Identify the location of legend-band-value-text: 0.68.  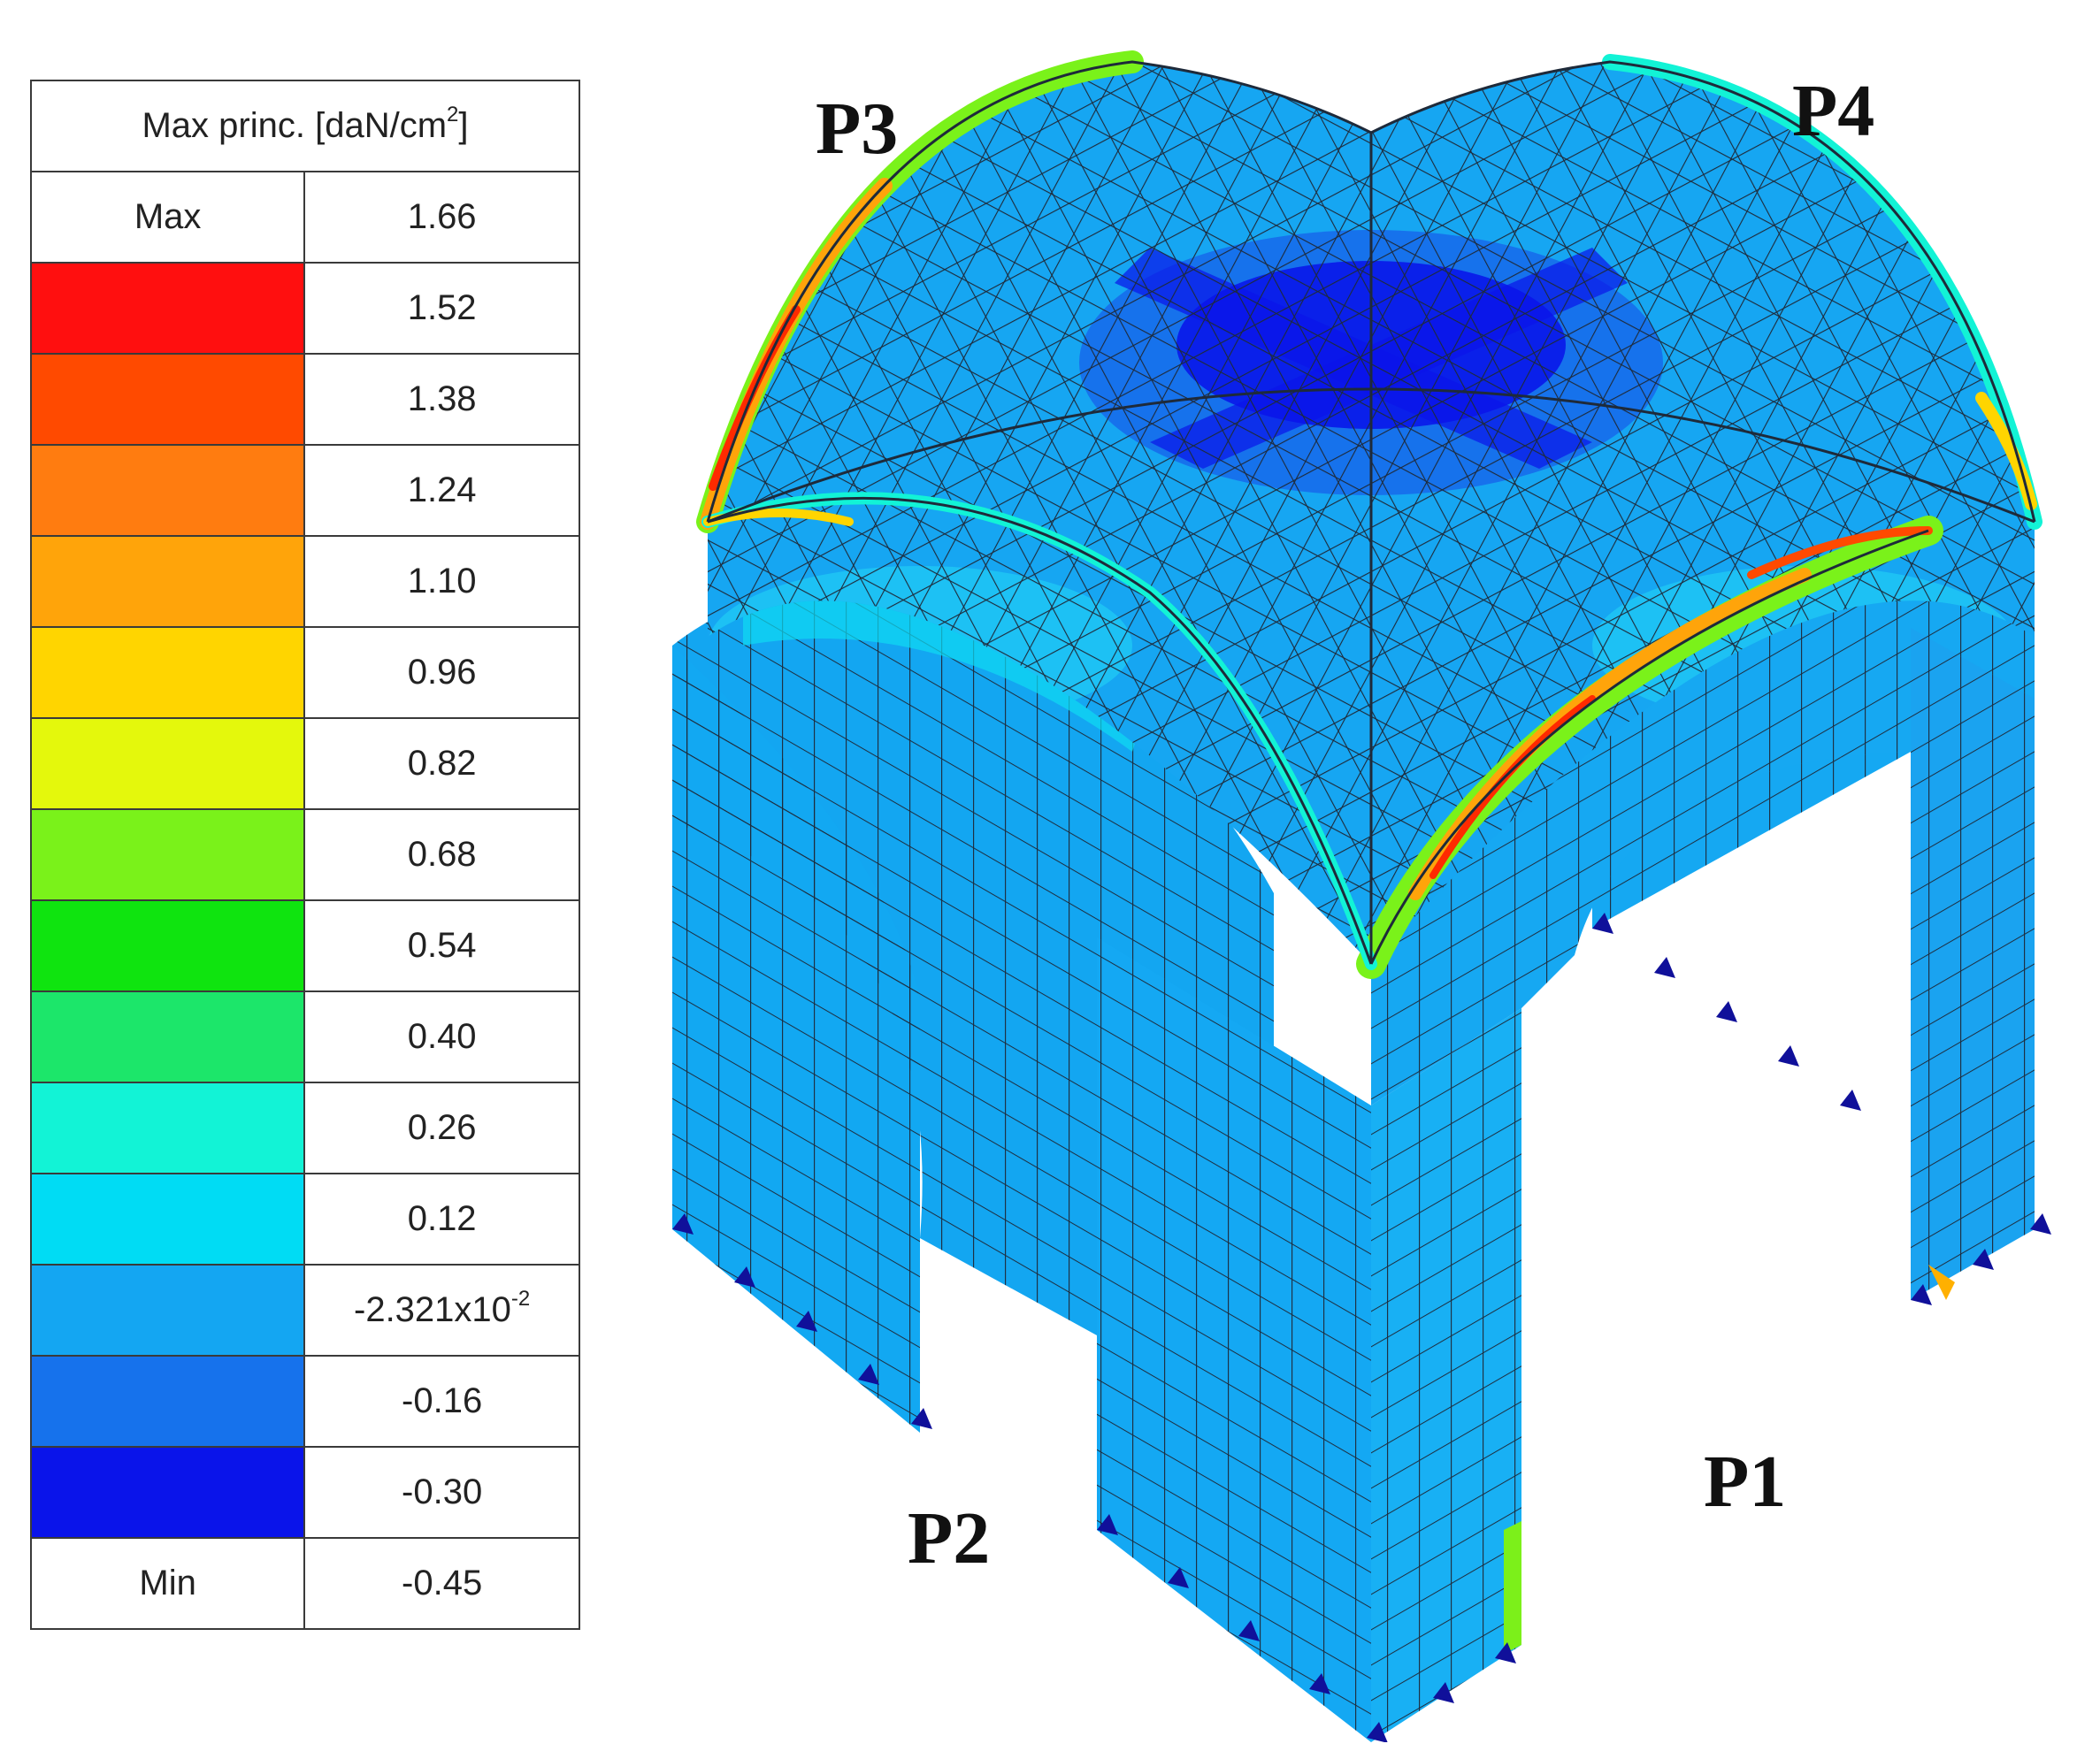
(442, 854).